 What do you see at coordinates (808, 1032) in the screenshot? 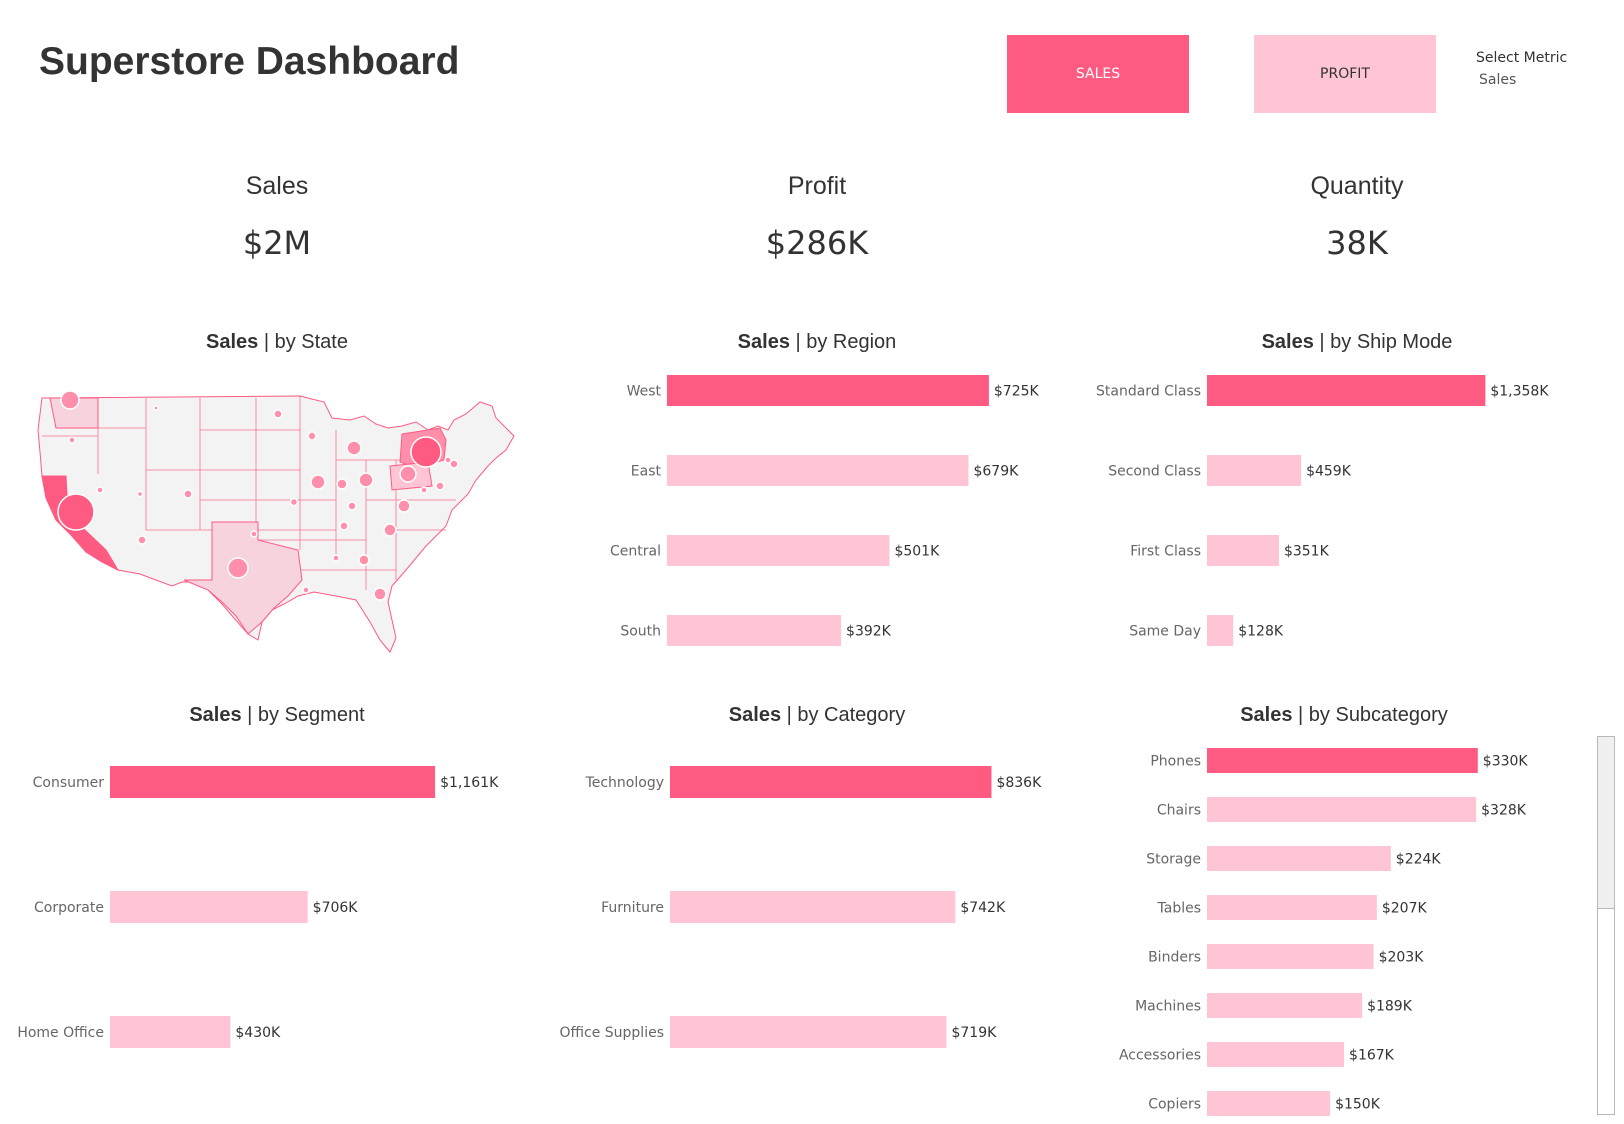
I see `category-bar-office-supplies` at bounding box center [808, 1032].